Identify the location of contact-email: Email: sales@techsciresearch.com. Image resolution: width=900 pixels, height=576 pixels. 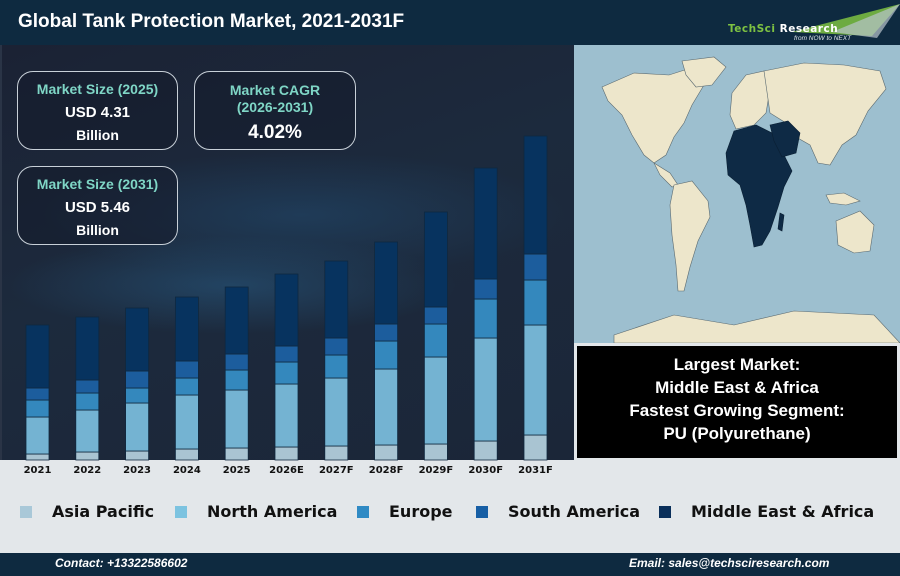
(729, 563).